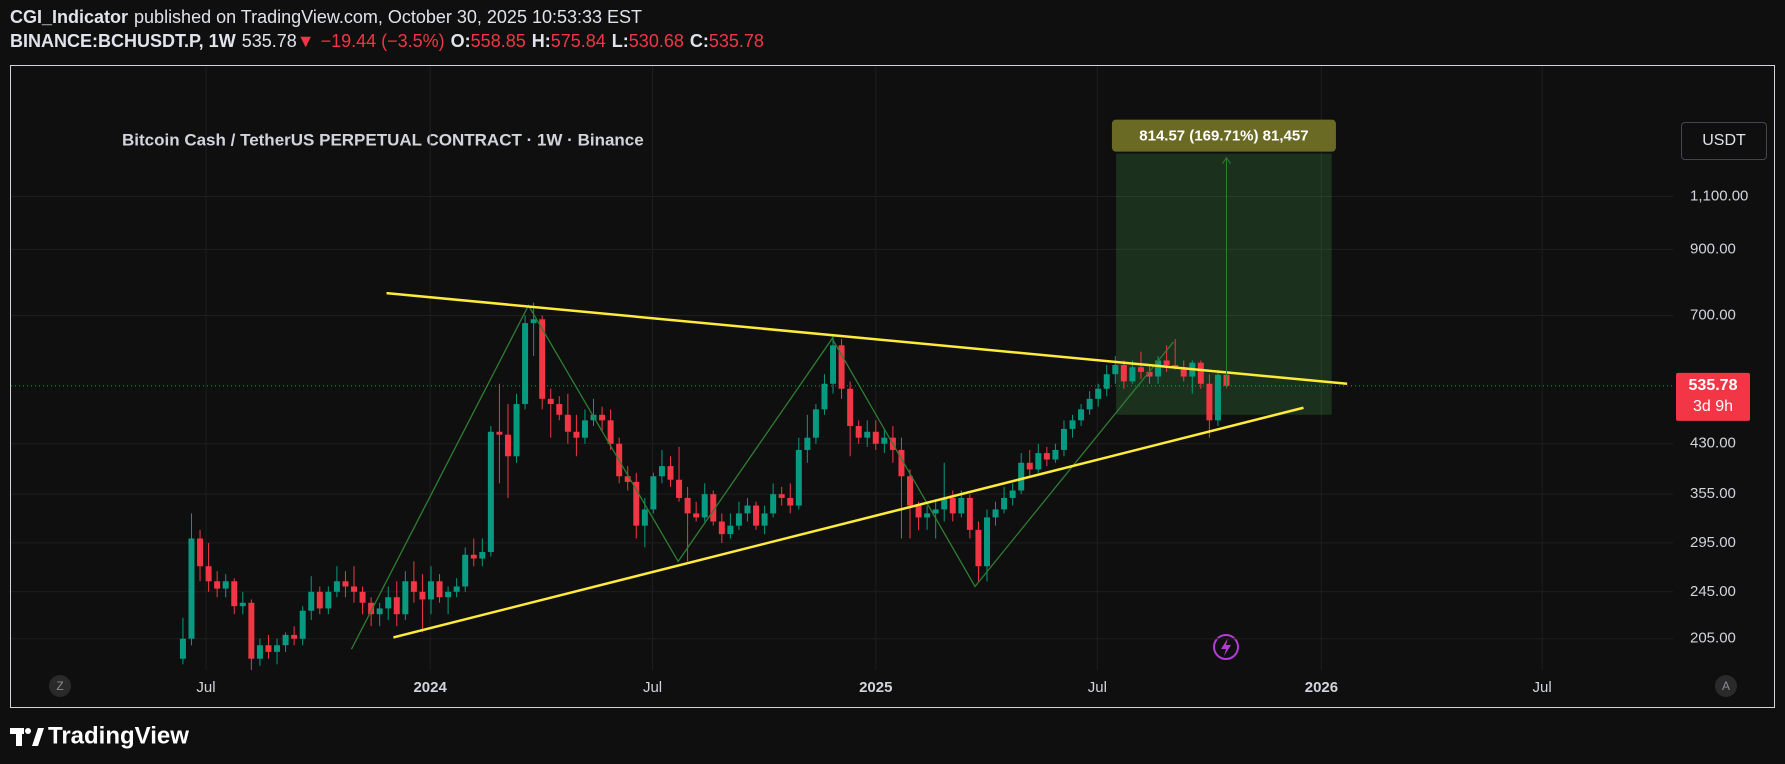  I want to click on auto-scale-button: A, so click(1726, 686).